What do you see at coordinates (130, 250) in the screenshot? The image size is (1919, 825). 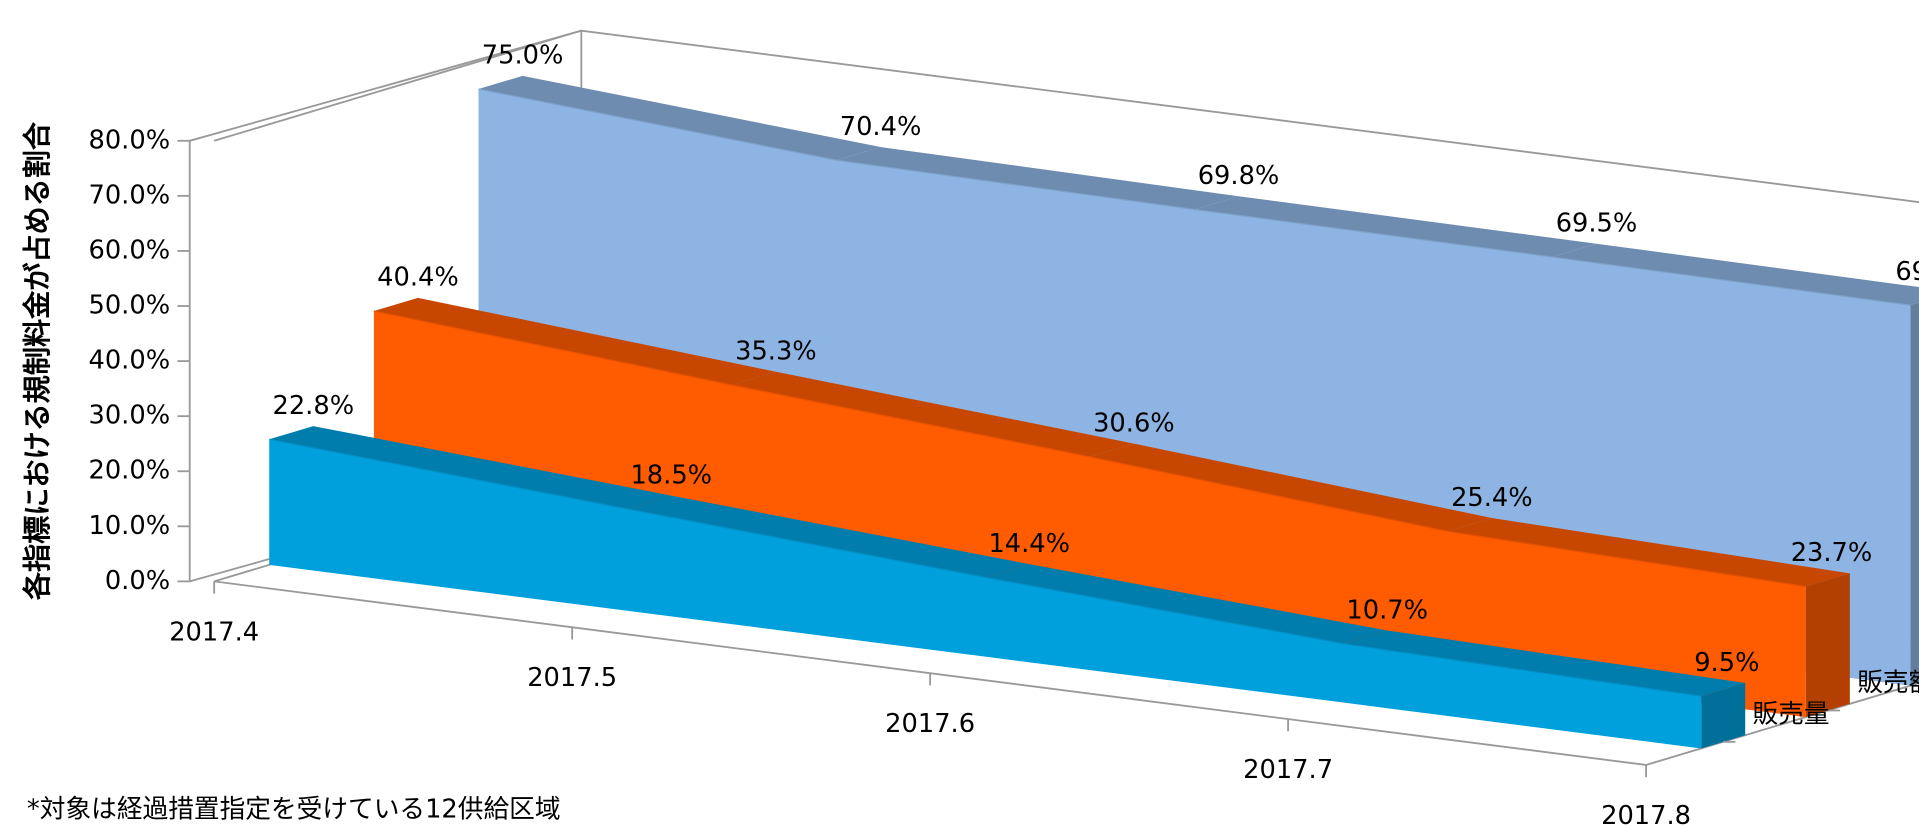 I see `y-tick-label: 60.0%` at bounding box center [130, 250].